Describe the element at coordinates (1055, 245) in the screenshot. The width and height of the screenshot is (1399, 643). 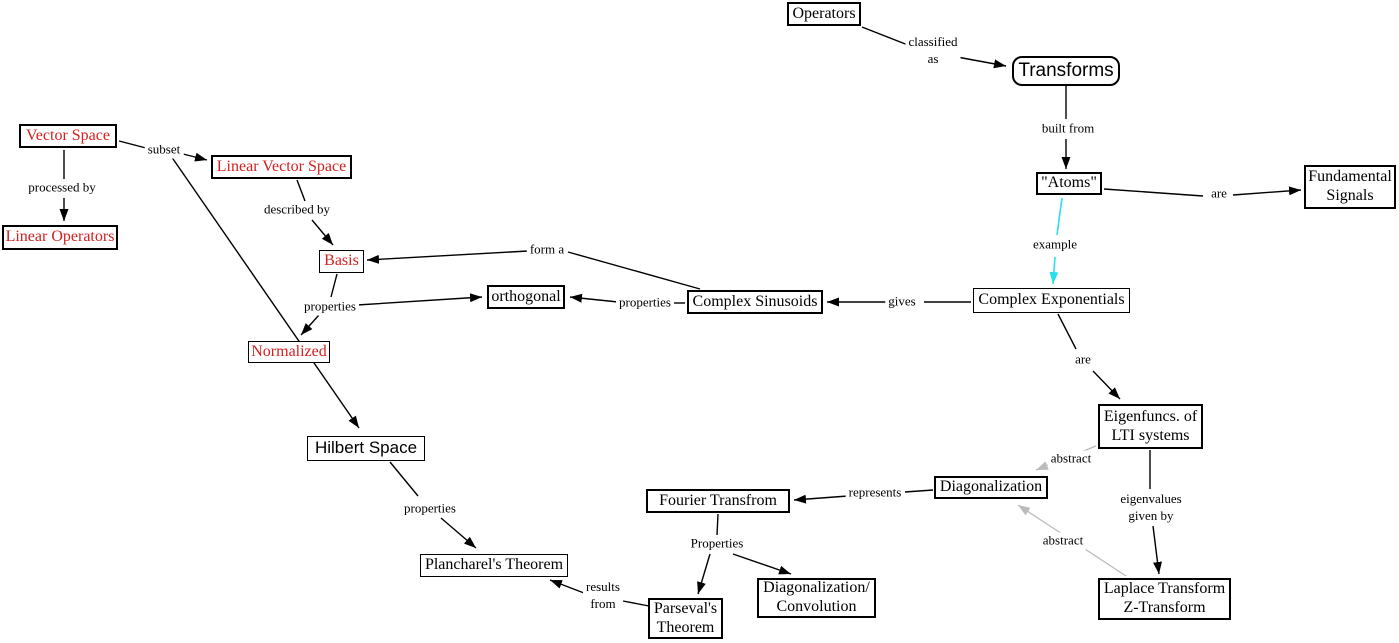
I see `edge-label-example: example` at that location.